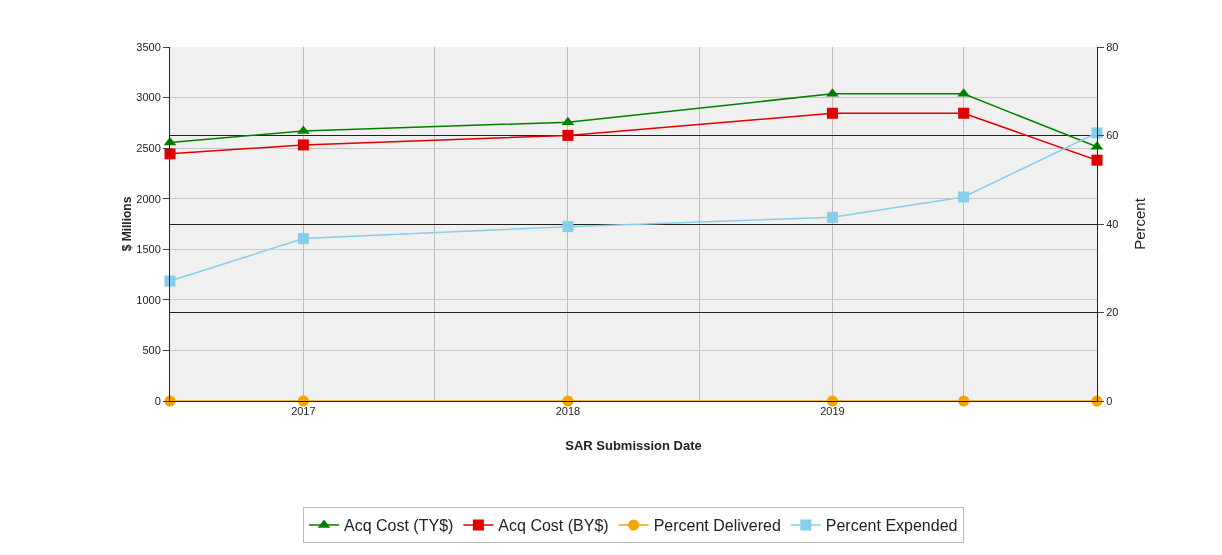 The image size is (1222, 555). Describe the element at coordinates (148, 46) in the screenshot. I see `y-tick-label: 3500` at that location.